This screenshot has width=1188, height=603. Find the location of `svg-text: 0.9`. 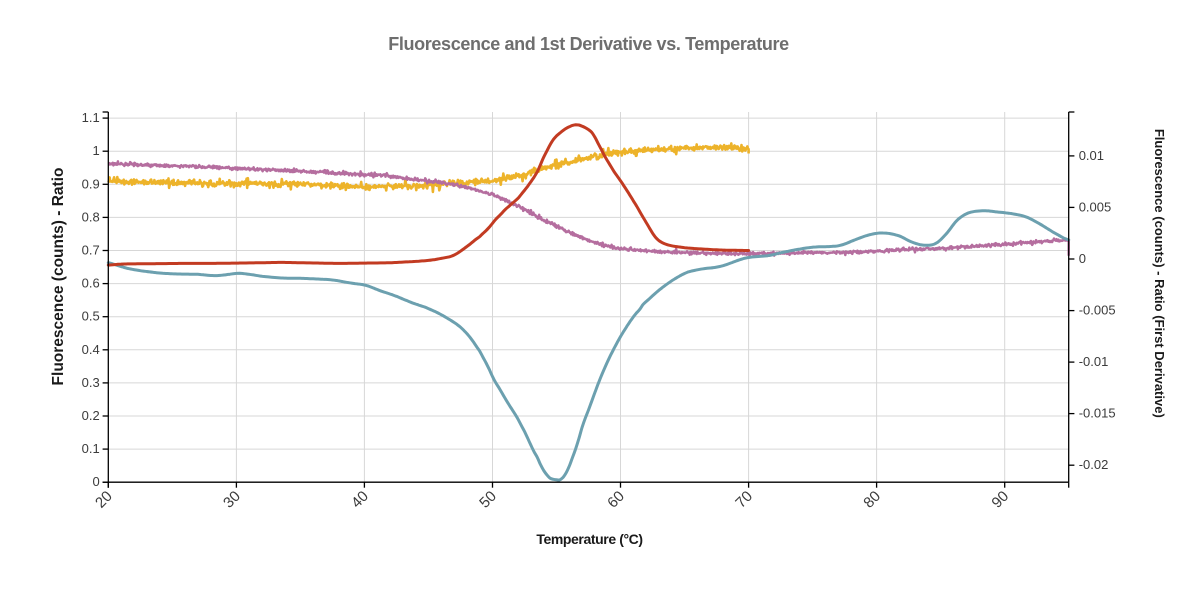

svg-text: 0.9 is located at coordinates (91, 183).